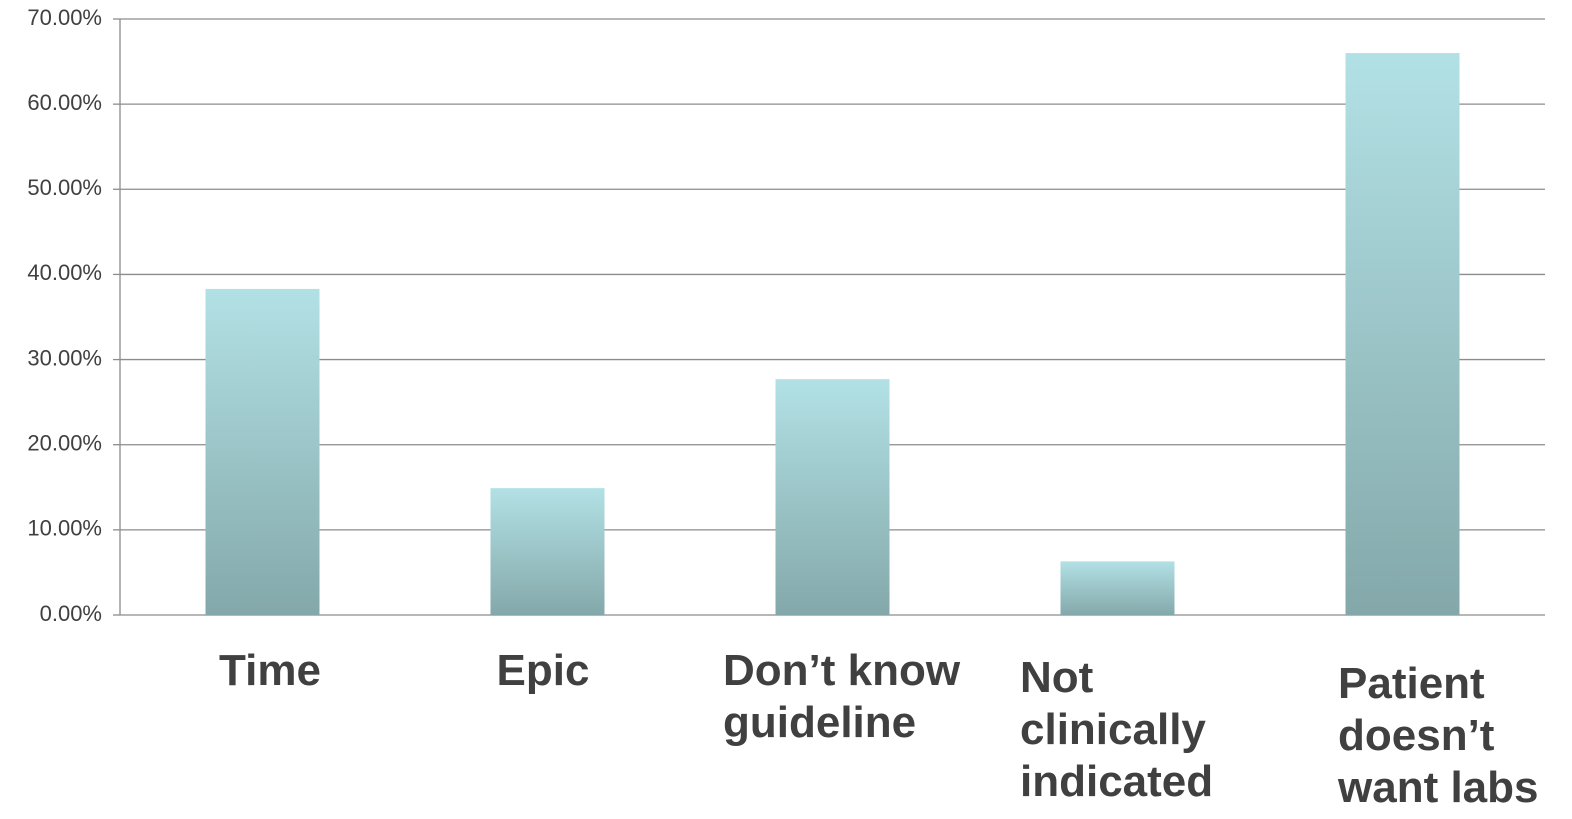  Describe the element at coordinates (71, 613) in the screenshot. I see `y-tick-label: 0.00%` at that location.